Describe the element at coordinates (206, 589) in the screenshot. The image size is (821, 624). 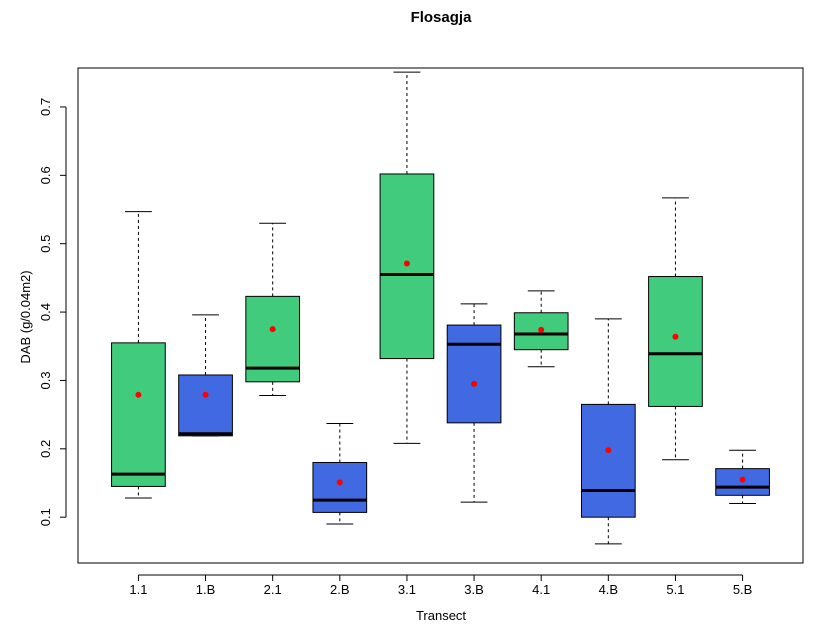
I see `x-tick-label: 1.B` at that location.